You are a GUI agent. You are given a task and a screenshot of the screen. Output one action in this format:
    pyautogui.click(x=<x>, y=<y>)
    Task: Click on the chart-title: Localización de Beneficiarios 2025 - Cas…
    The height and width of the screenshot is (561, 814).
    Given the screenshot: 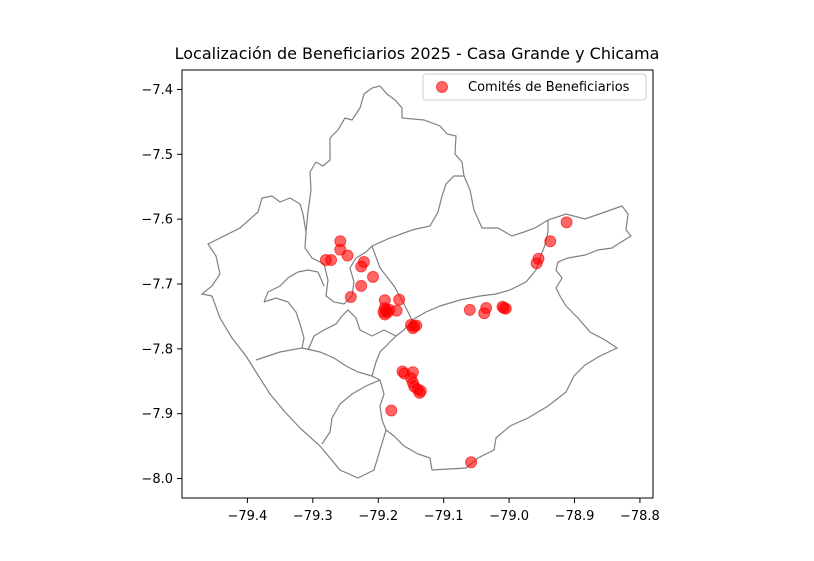 What is the action you would take?
    pyautogui.click(x=417, y=53)
    